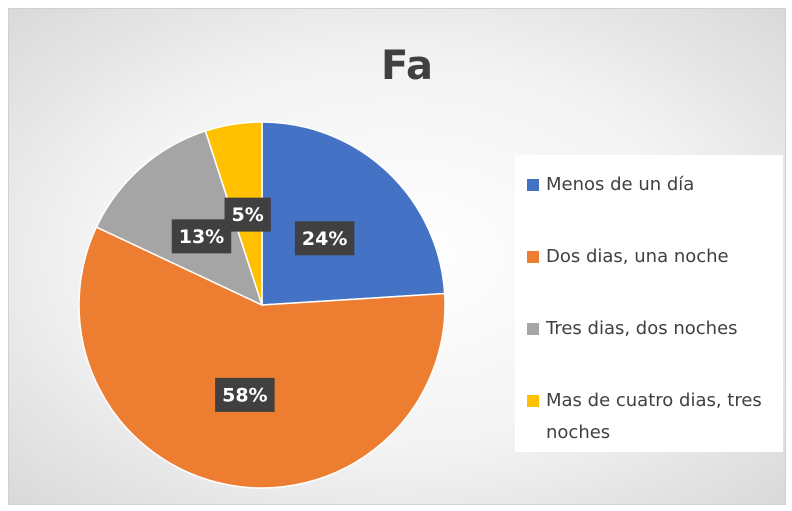  I want to click on chart-title: Fa, so click(407, 66).